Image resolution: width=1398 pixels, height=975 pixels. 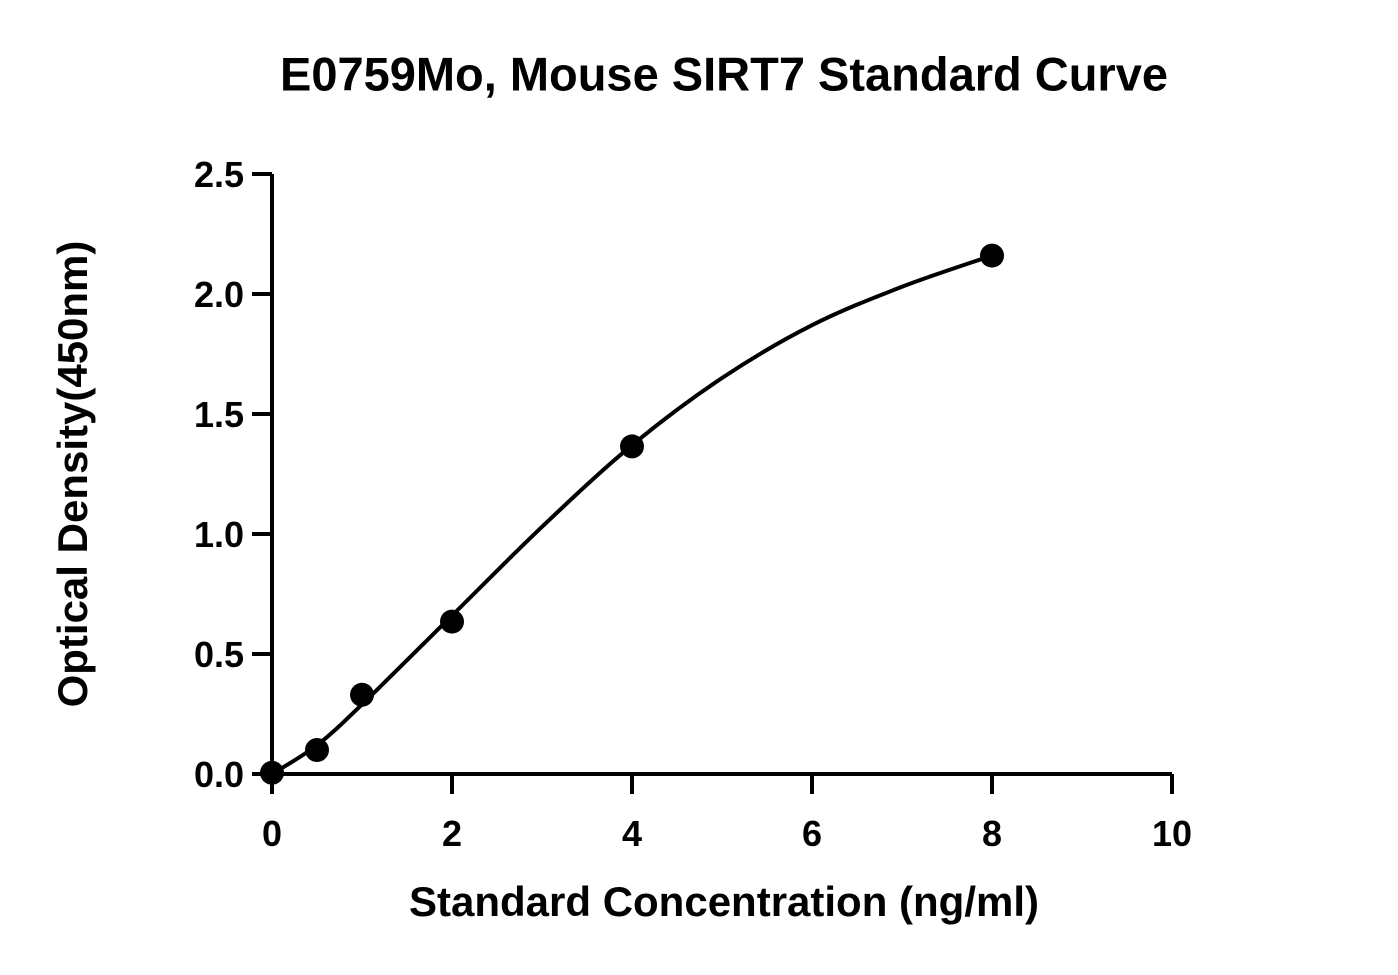 I want to click on chart-title: E0759Mo, Mouse SIRT7 Standard Curve, so click(x=724, y=73).